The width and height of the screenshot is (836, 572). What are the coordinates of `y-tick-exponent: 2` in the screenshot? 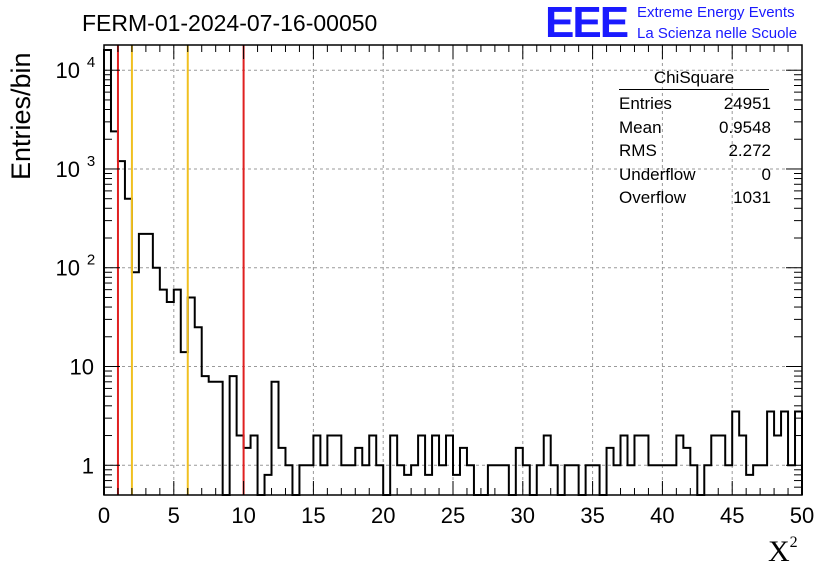 It's located at (91, 260).